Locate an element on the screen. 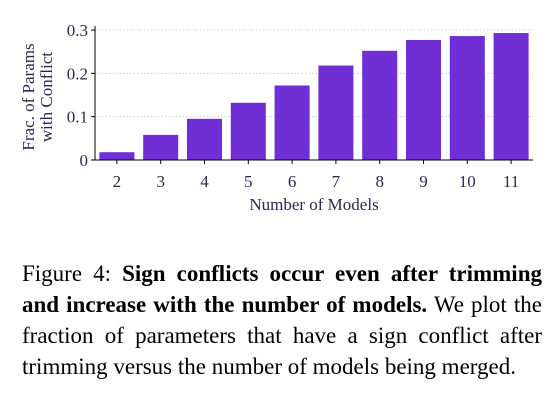 Image resolution: width=556 pixels, height=416 pixels. x-tick-label: 8 is located at coordinates (379, 181).